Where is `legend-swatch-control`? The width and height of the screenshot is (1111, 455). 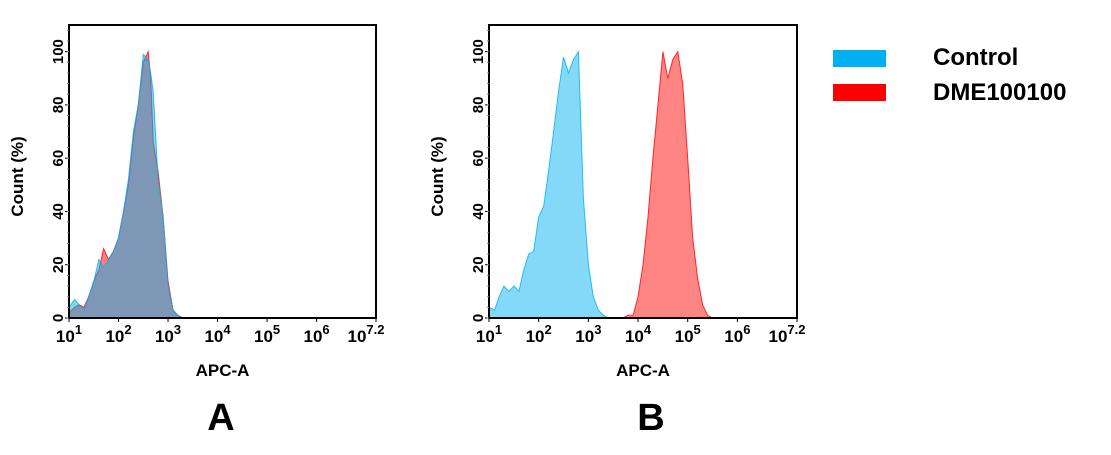
legend-swatch-control is located at coordinates (859, 58).